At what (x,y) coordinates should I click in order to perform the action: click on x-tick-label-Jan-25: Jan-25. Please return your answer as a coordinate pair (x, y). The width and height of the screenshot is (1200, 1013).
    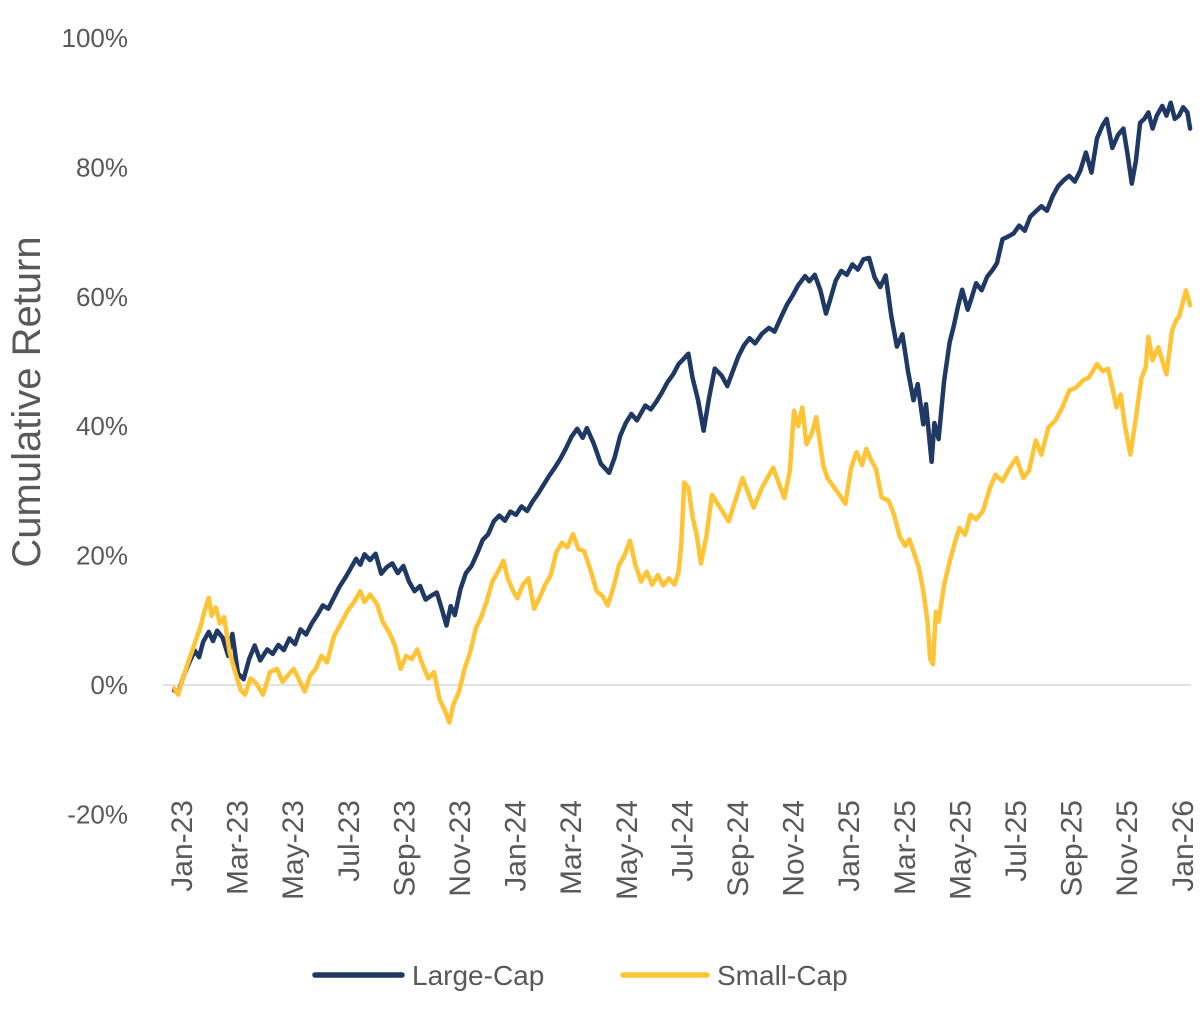
    Looking at the image, I should click on (849, 846).